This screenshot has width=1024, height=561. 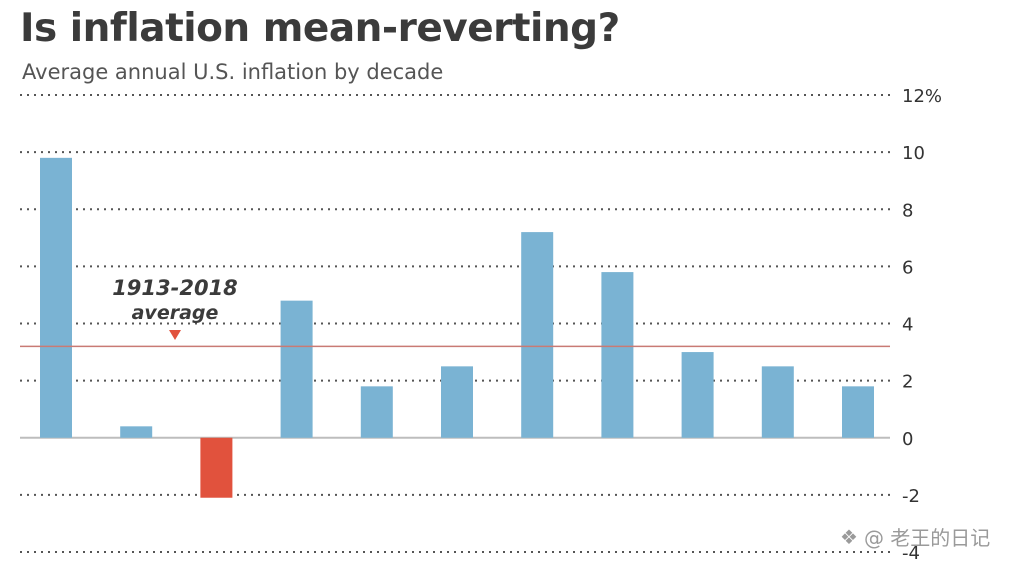 I want to click on y-tick-label: -4, so click(x=911, y=552).